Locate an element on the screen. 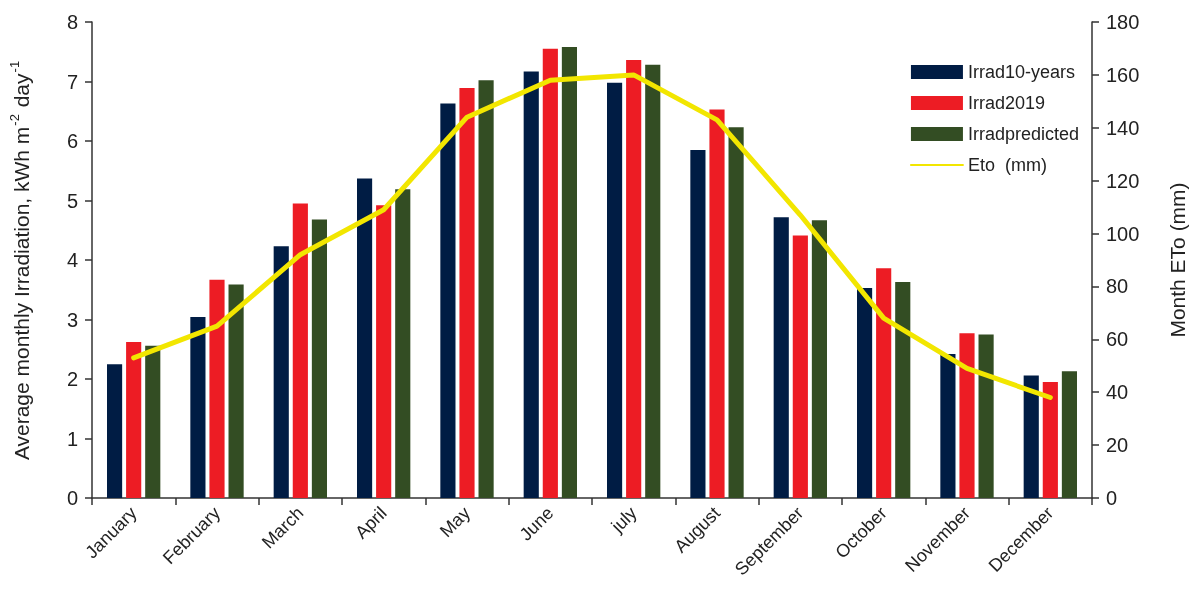  y-tick-label: 8 is located at coordinates (72, 22).